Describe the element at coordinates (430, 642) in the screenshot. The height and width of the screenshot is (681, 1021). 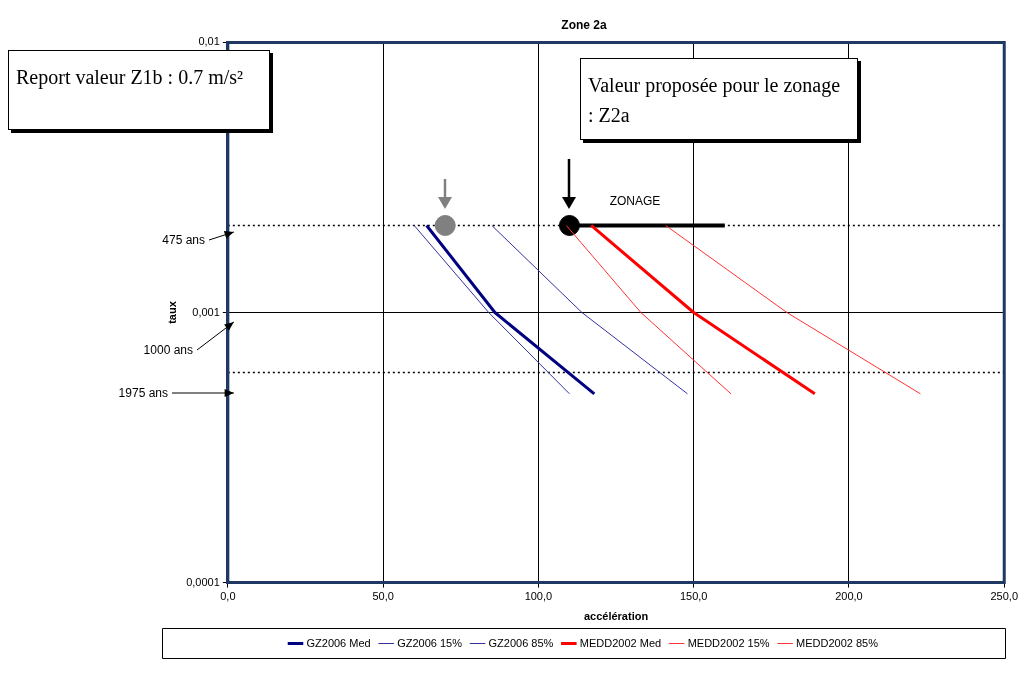
I see `legend-label: GZ2006 15%` at that location.